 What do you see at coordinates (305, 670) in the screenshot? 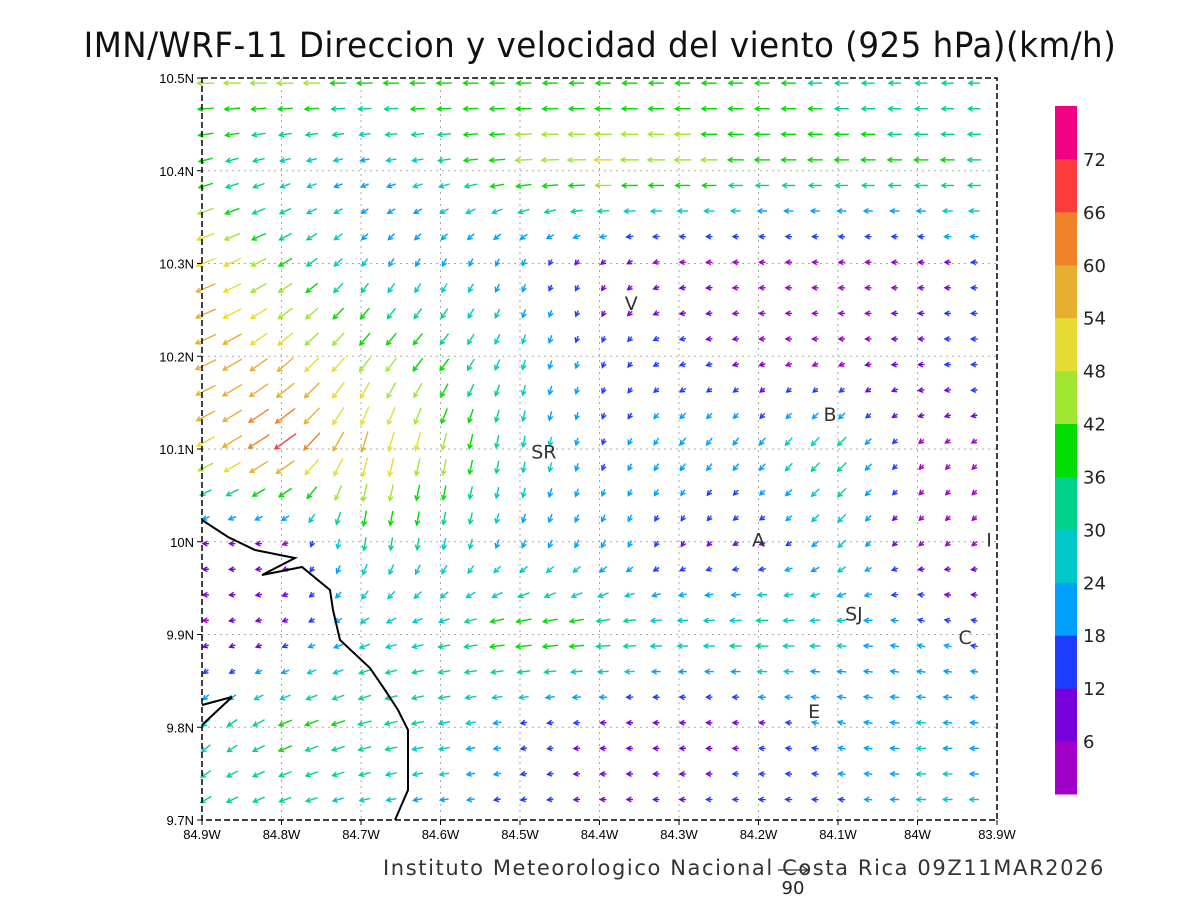
I see `coastline` at bounding box center [305, 670].